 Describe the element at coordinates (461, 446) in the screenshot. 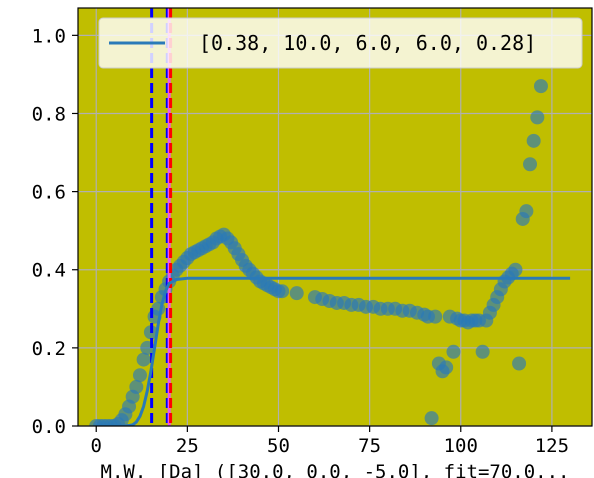

I see `x-tick-label: 100` at that location.